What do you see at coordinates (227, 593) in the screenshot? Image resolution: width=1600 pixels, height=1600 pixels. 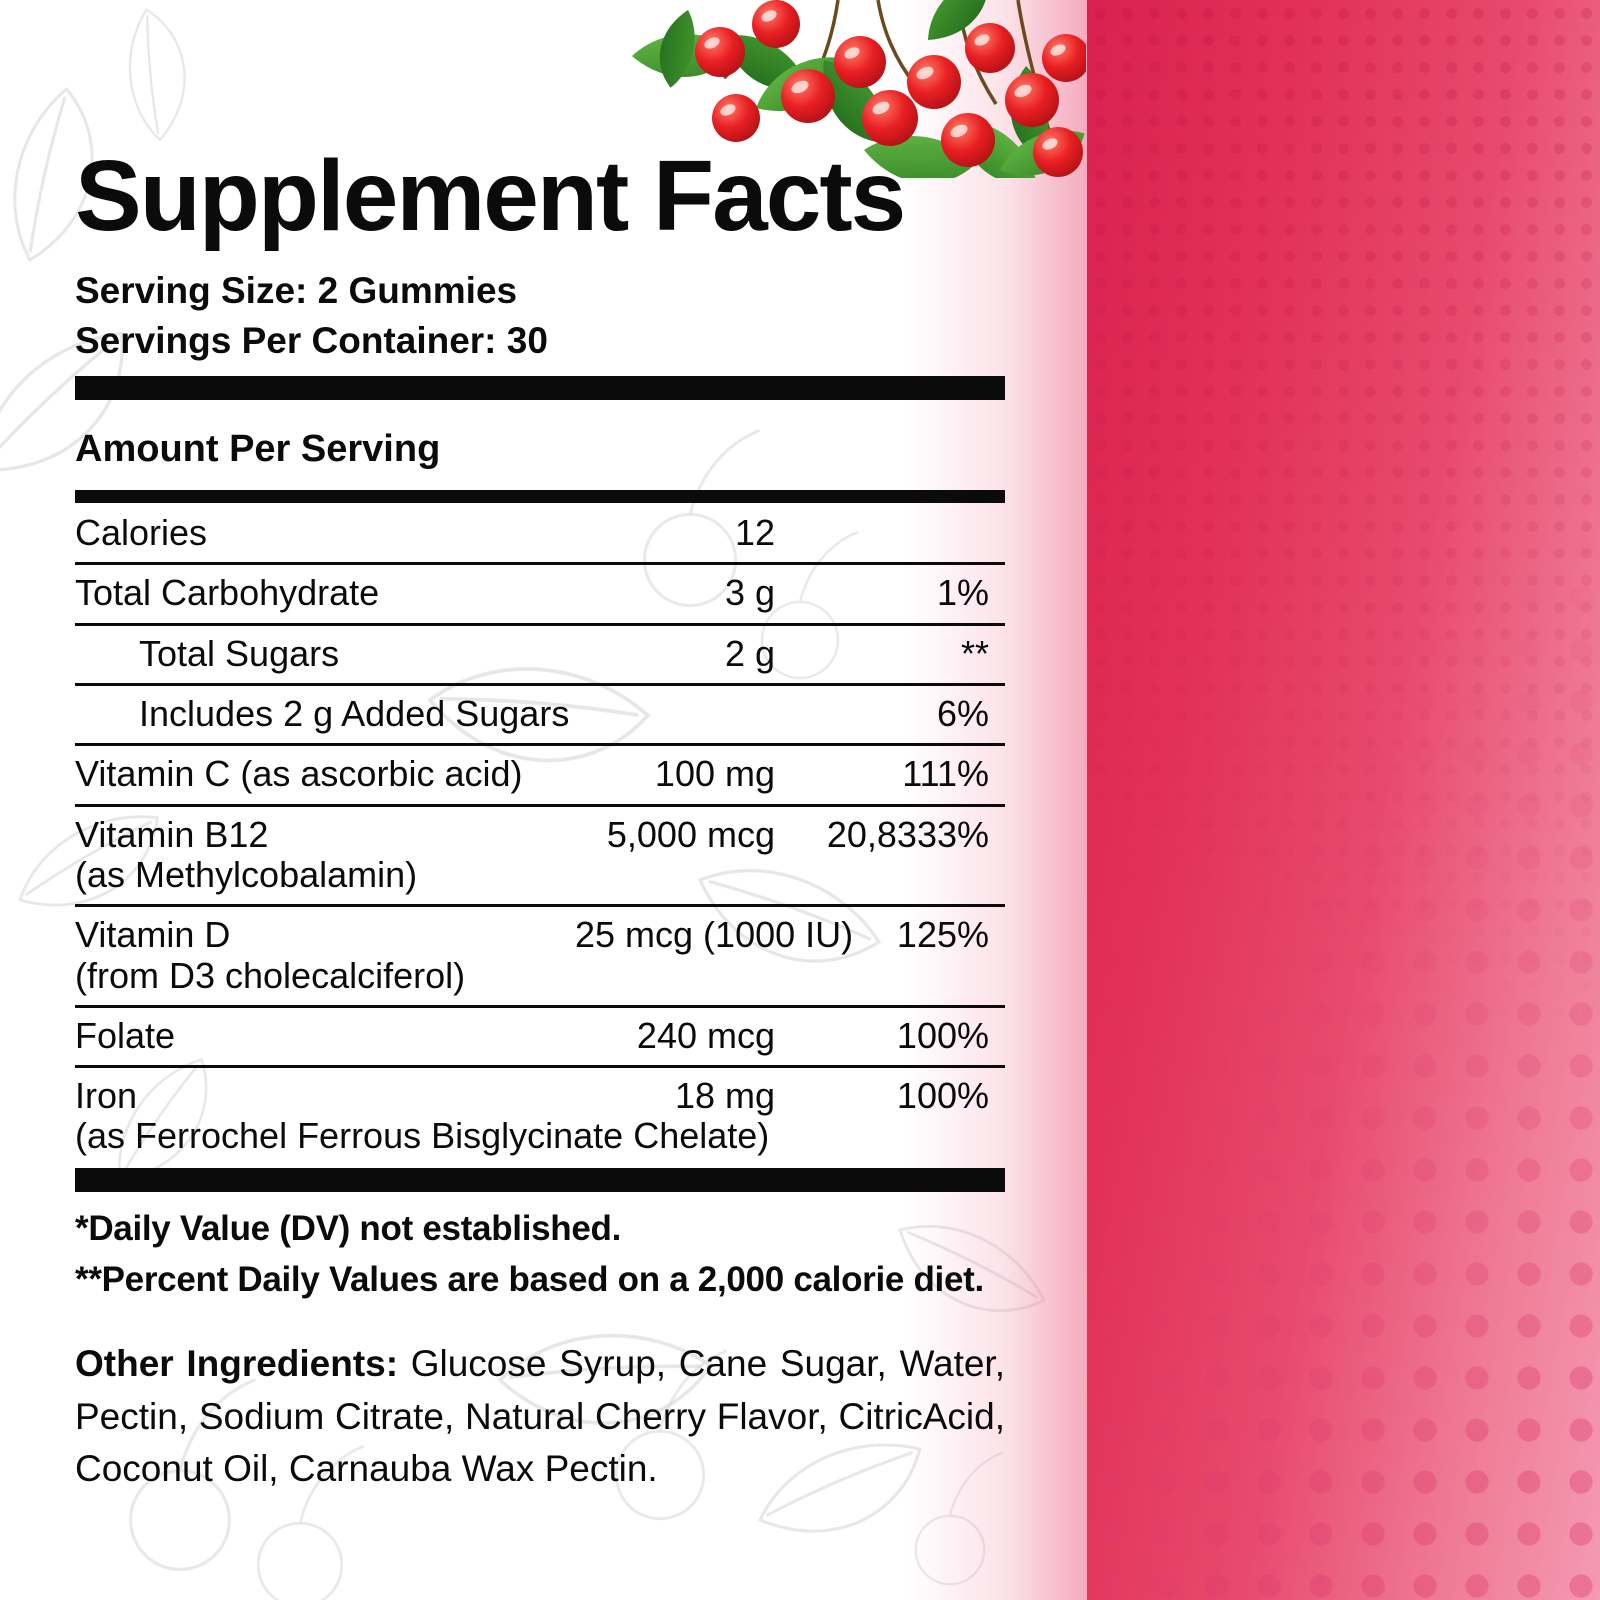 I see `nutrient-name: Total Carbohydrate` at bounding box center [227, 593].